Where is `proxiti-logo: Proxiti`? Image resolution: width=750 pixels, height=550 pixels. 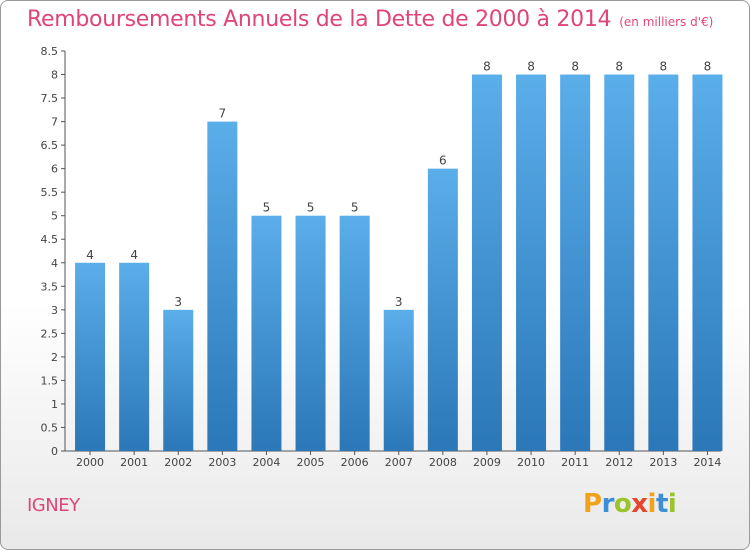
proxiti-logo: Proxiti is located at coordinates (630, 504).